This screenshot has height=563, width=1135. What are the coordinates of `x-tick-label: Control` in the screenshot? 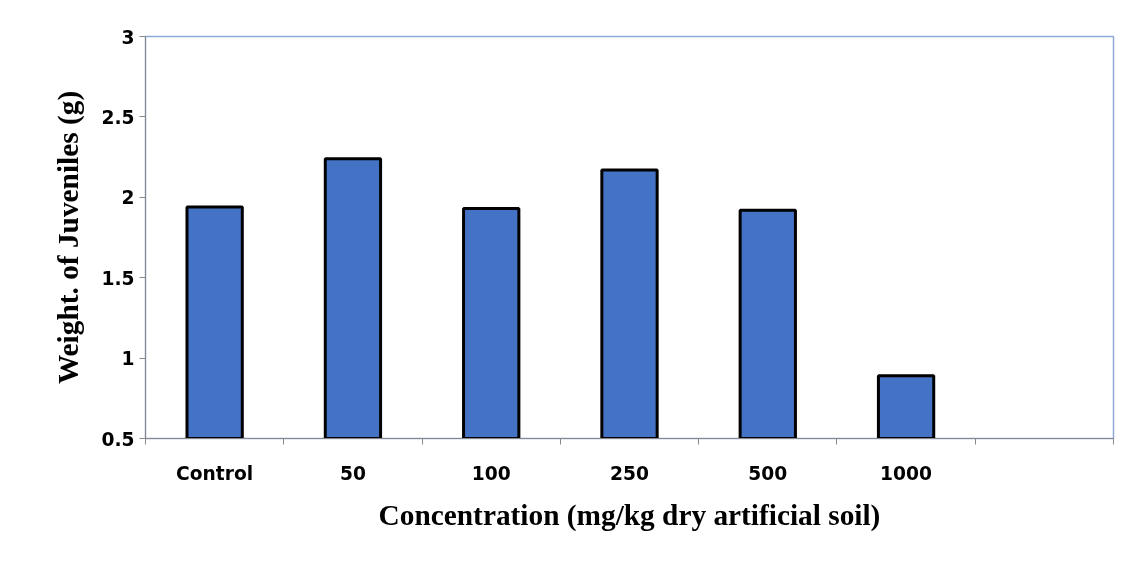 It's located at (215, 473).